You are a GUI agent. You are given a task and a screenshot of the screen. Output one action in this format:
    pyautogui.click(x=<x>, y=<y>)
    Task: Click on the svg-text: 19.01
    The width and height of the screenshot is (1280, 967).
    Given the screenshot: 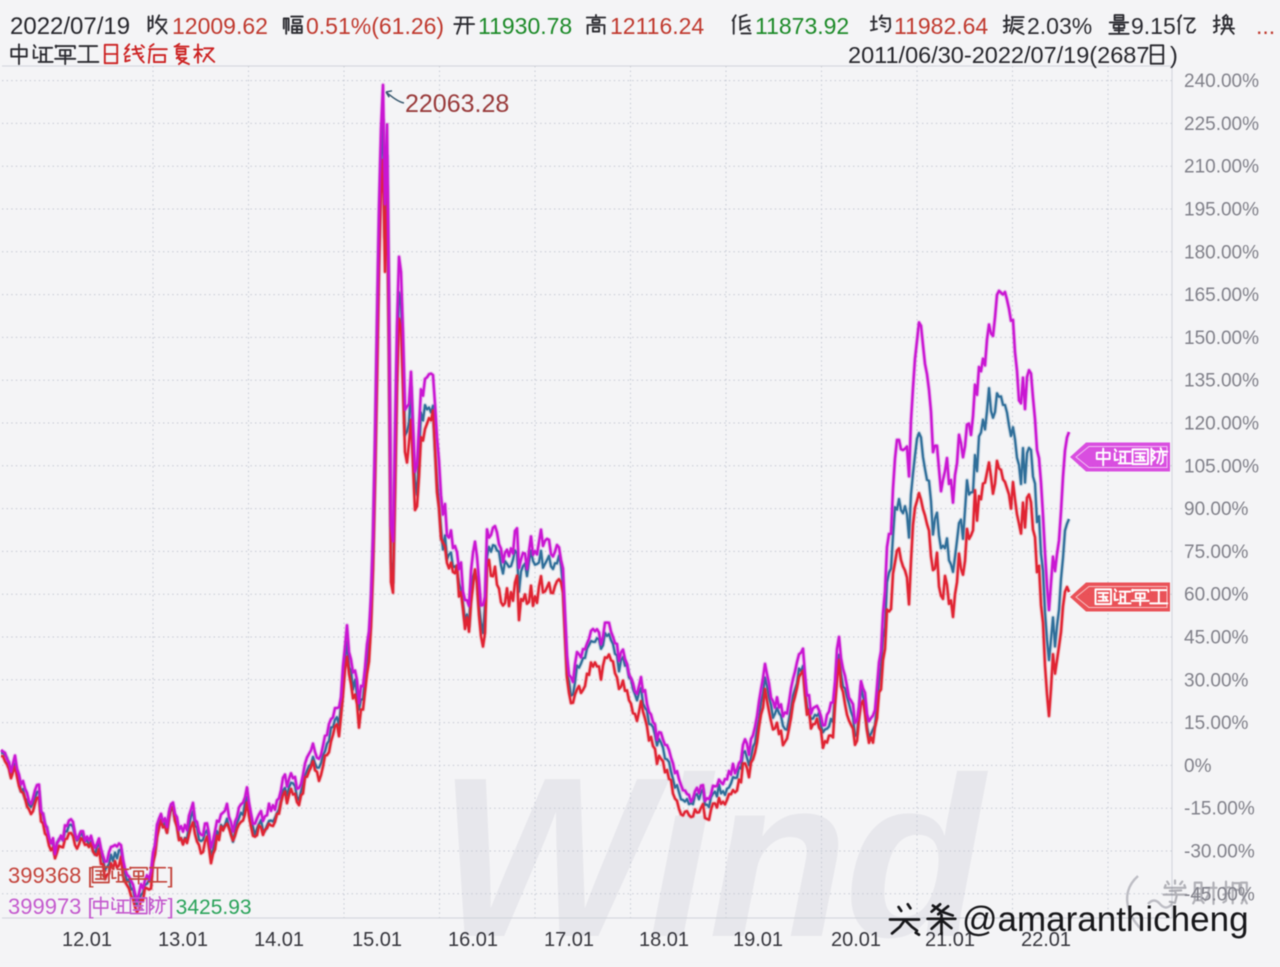 What is the action you would take?
    pyautogui.click(x=758, y=940)
    